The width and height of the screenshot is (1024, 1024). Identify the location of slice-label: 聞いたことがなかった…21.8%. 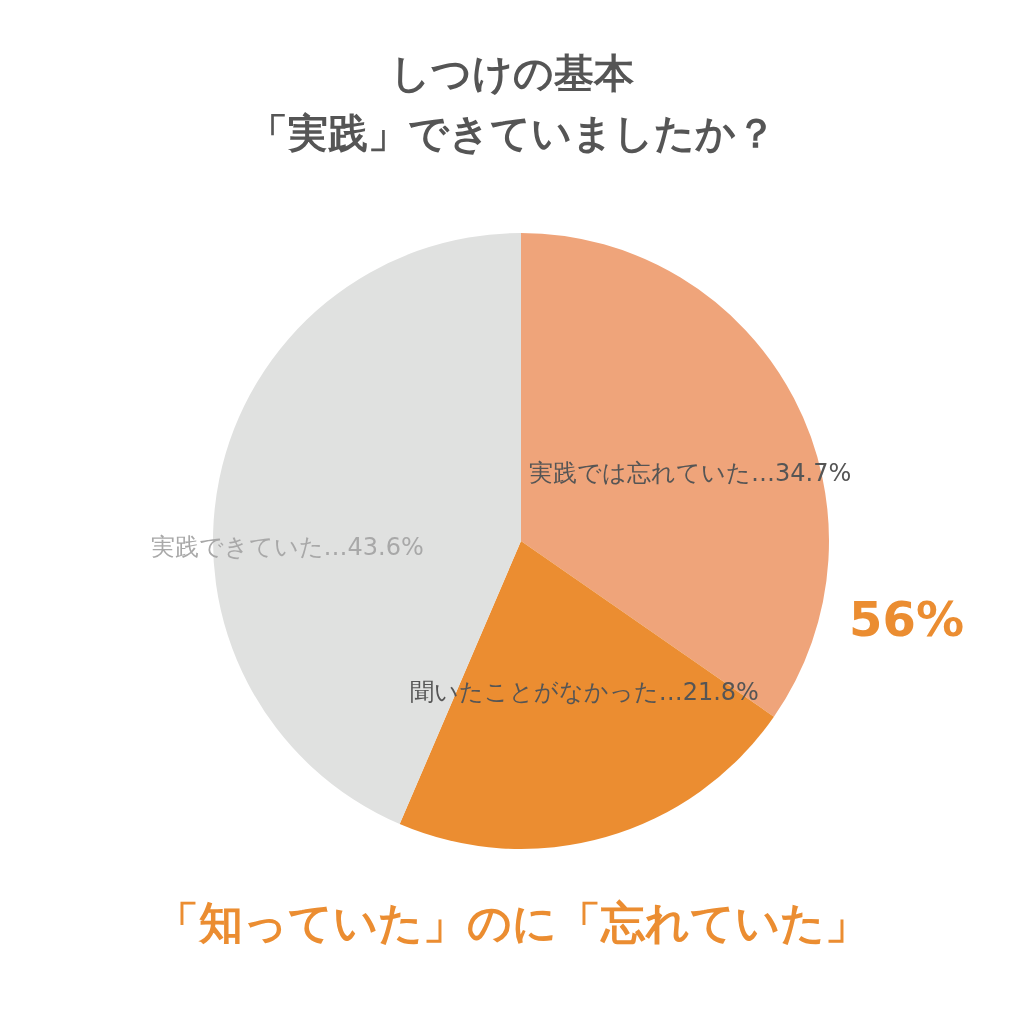
(584, 691).